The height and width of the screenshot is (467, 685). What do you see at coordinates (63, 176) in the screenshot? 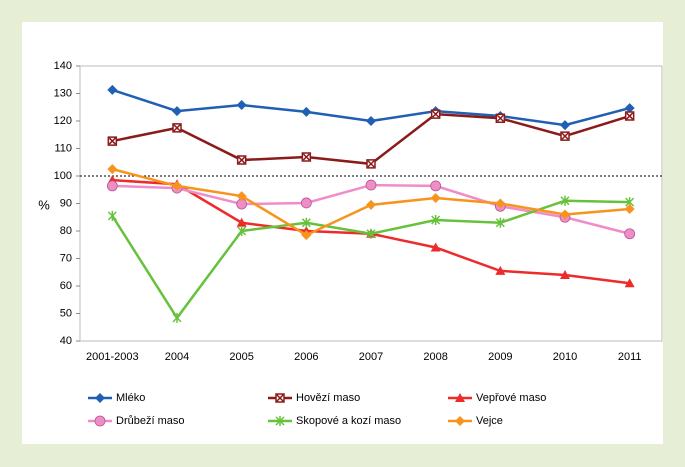
I see `y-tick-label: 100` at bounding box center [63, 176].